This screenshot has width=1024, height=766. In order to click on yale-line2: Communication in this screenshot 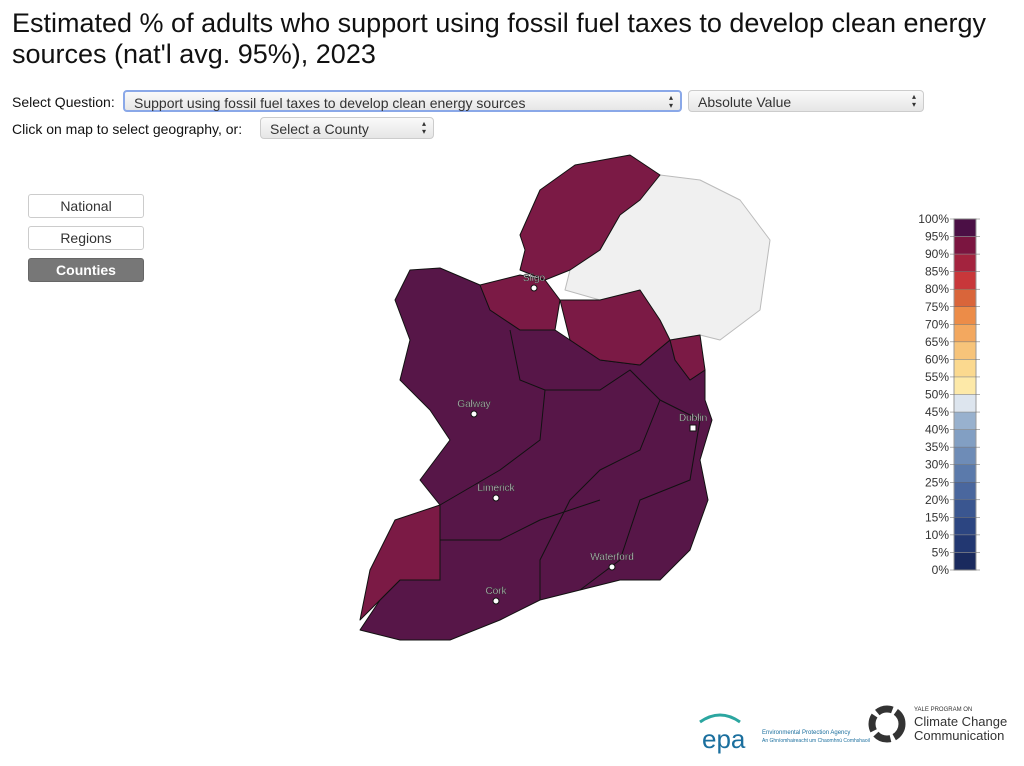, I will do `click(959, 735)`.